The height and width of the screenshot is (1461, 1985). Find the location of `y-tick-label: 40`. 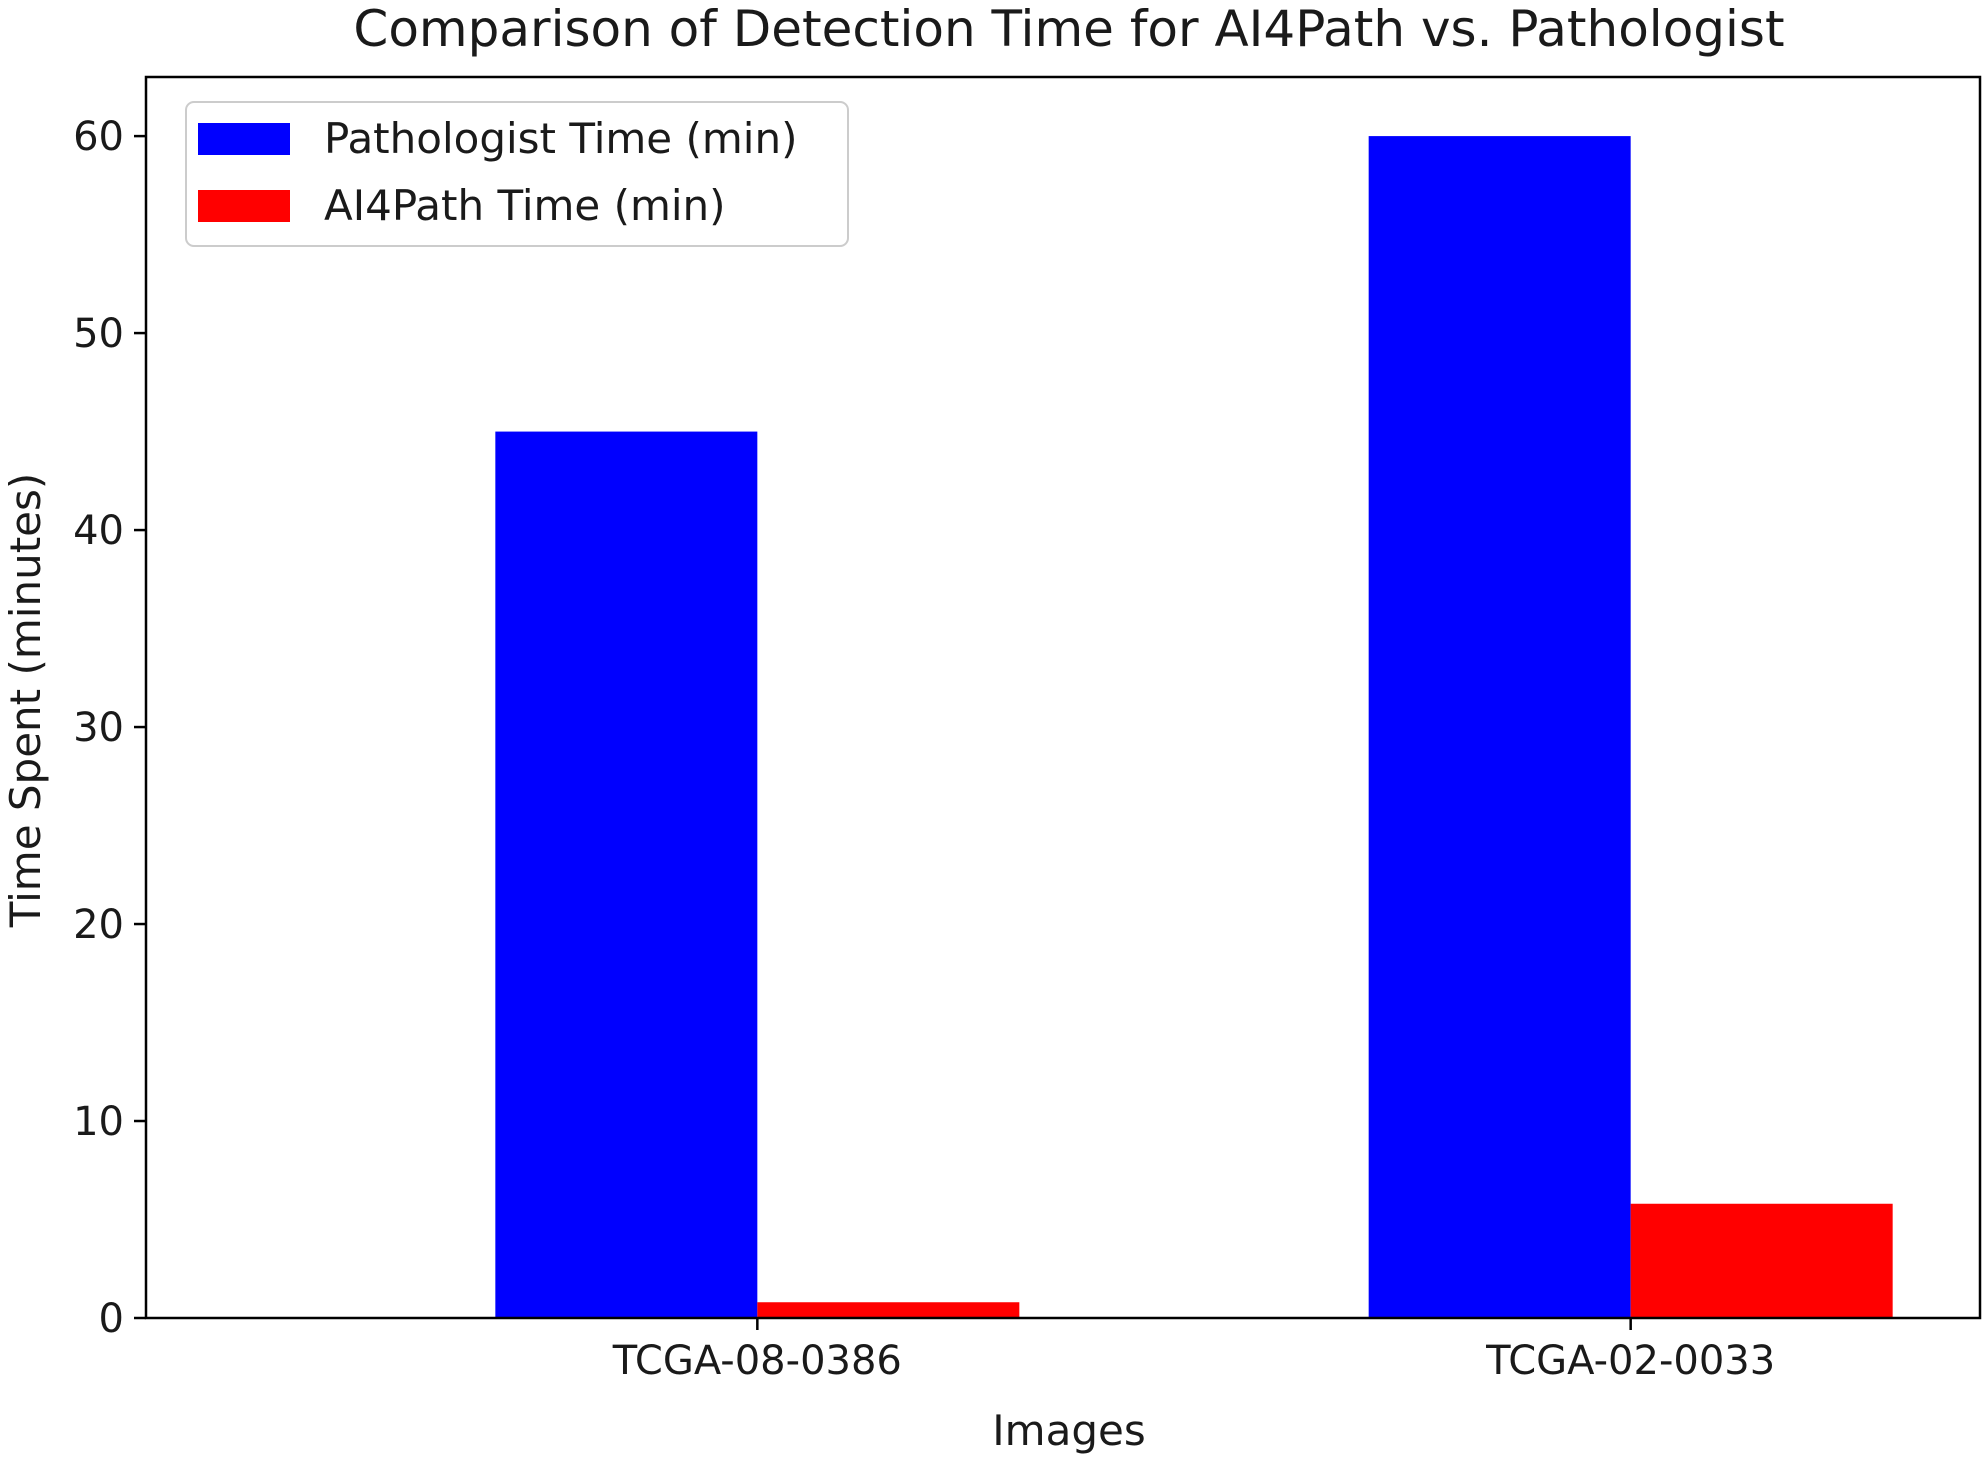

y-tick-label: 40 is located at coordinates (98, 531).